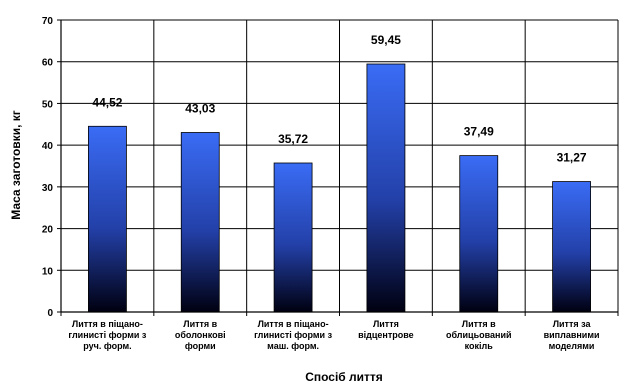 The image size is (625, 385). Describe the element at coordinates (48, 104) in the screenshot. I see `y-tick-label: 50` at that location.